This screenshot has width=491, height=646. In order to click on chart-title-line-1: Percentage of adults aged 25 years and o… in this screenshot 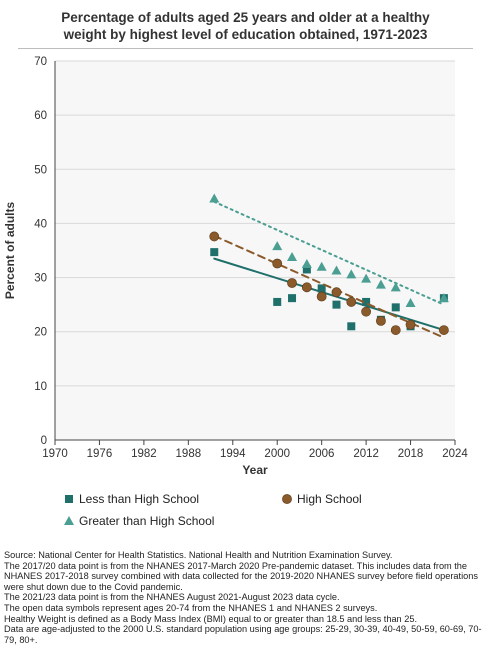, I will do `click(245, 17)`.